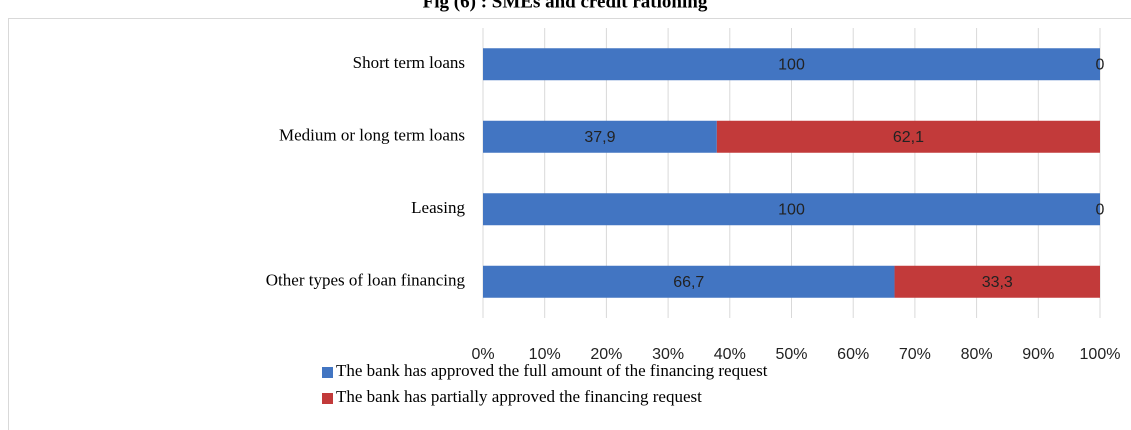  What do you see at coordinates (668, 354) in the screenshot?
I see `x-tick-label: 30%` at bounding box center [668, 354].